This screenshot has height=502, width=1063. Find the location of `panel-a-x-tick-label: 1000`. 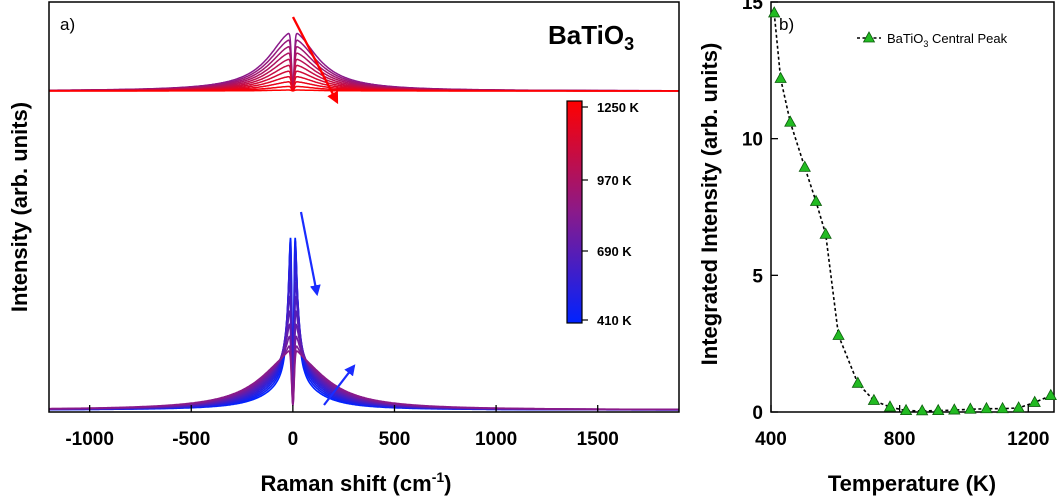

panel-a-x-tick-label: 1000 is located at coordinates (496, 439).